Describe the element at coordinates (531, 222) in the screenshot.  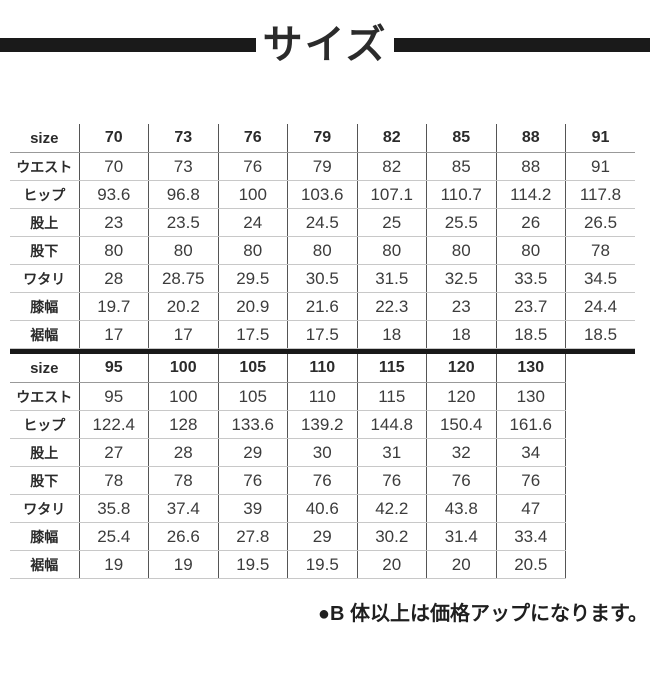
I see `value-cell: 26` at that location.